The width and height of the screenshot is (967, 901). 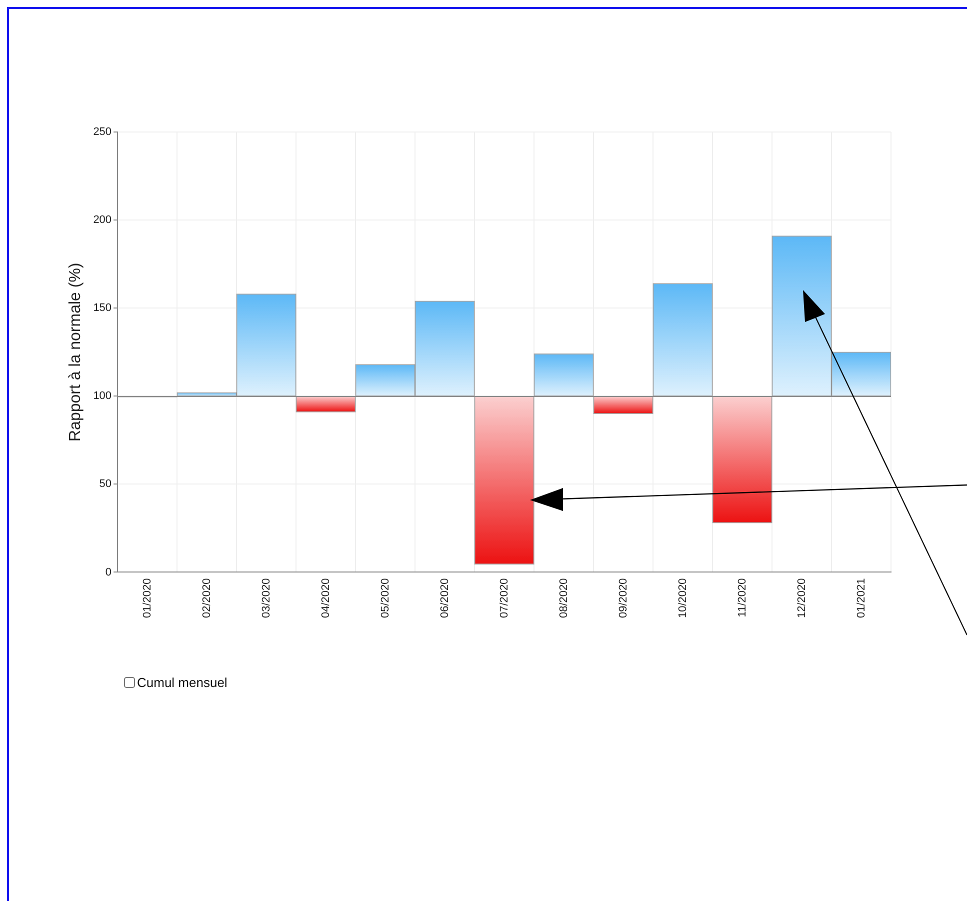 I want to click on y-tick-label: 100, so click(x=102, y=396).